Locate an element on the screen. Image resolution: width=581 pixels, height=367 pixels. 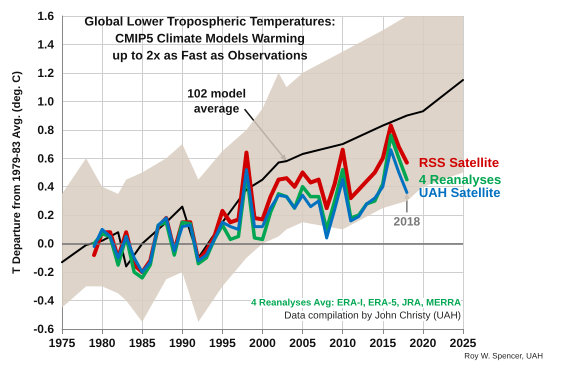
text: Roy W. Spencer, UAH is located at coordinates (504, 356).